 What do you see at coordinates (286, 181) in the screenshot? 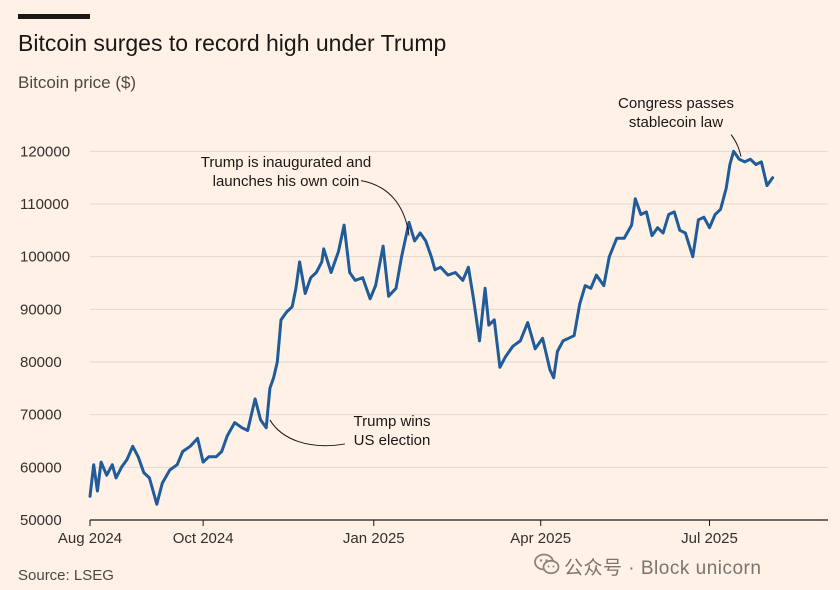
I see `annotation-label: launches his own coin` at bounding box center [286, 181].